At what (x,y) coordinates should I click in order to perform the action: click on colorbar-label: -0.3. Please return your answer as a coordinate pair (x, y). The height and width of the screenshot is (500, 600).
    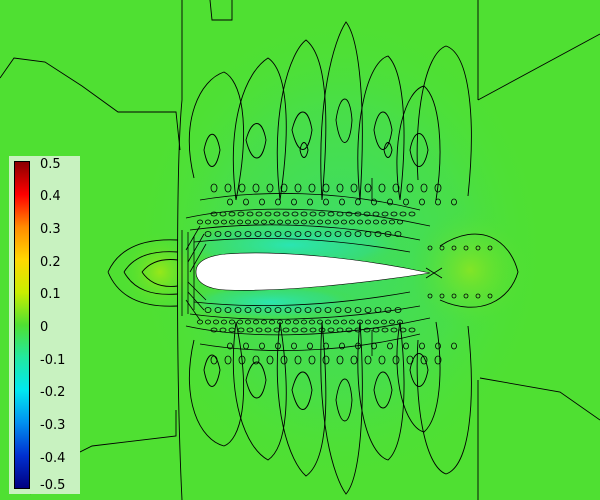
    Looking at the image, I should click on (53, 425).